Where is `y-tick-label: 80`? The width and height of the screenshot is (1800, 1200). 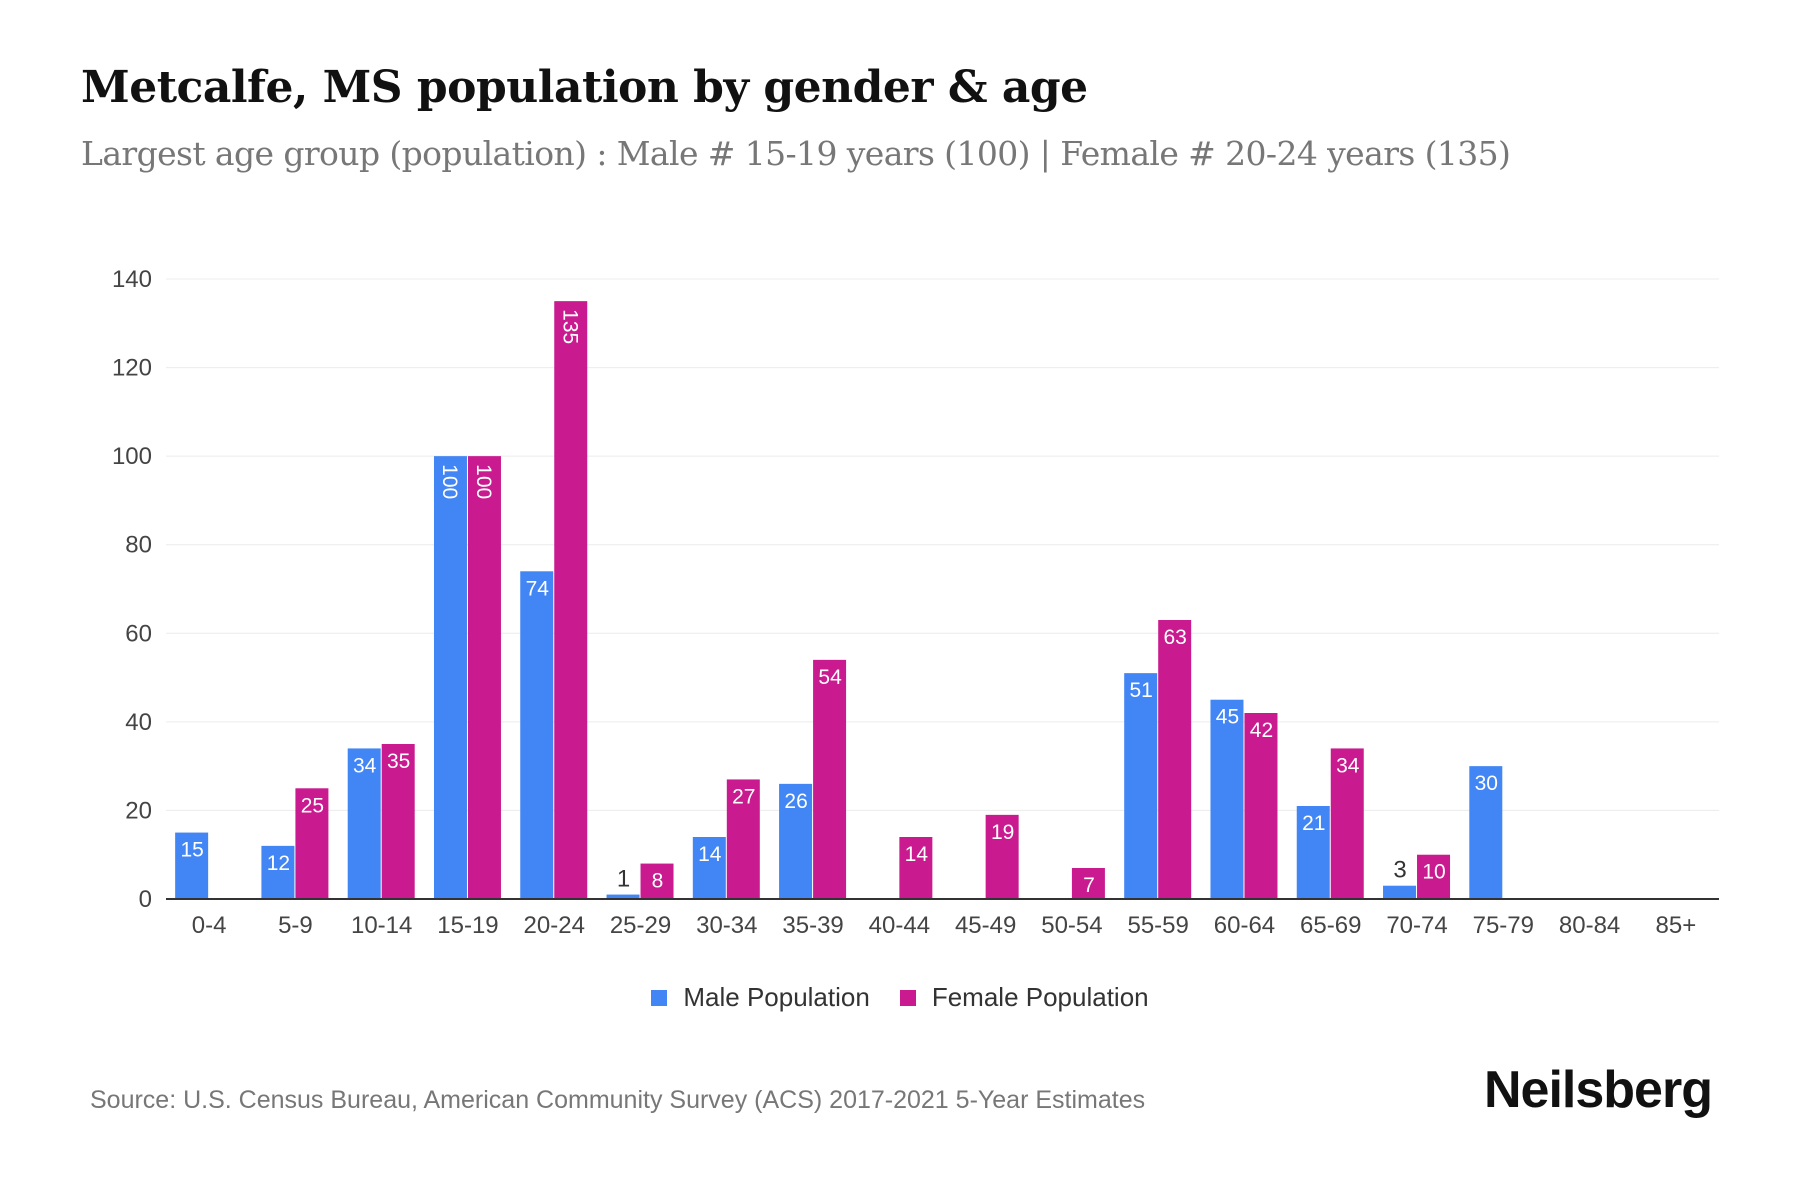
y-tick-label: 80 is located at coordinates (138, 545).